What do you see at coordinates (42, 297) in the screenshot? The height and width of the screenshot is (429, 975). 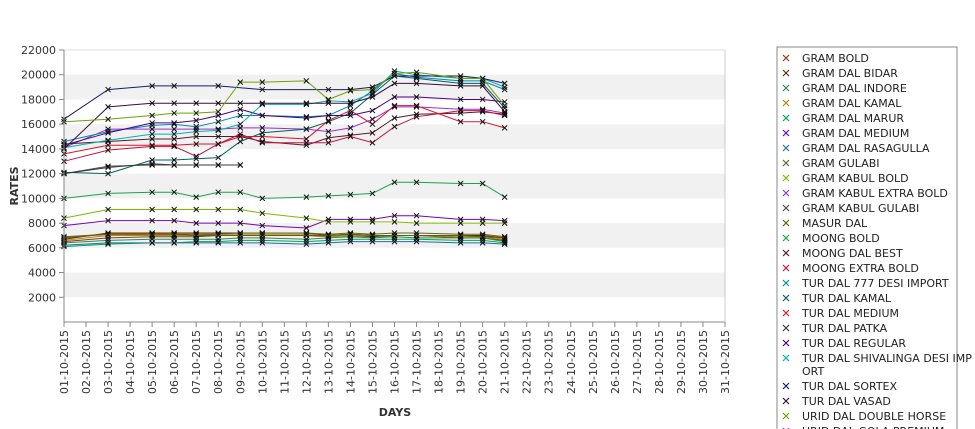 I see `y-tick-label: 2000` at bounding box center [42, 297].